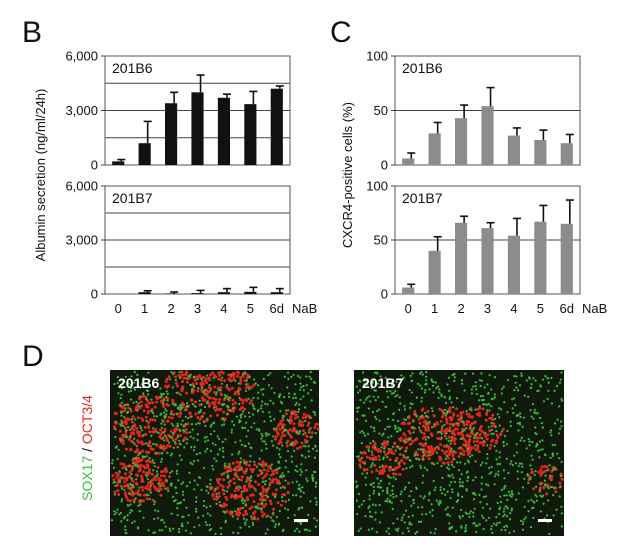 The width and height of the screenshot is (640, 550). Describe the element at coordinates (422, 68) in the screenshot. I see `chart-c-201b6-label: 201B6` at that location.